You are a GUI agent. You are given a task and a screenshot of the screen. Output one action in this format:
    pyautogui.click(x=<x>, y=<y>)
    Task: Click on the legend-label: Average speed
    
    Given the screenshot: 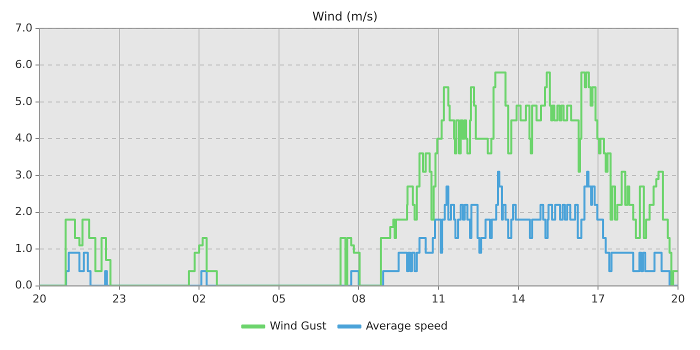 What is the action you would take?
    pyautogui.click(x=407, y=325)
    